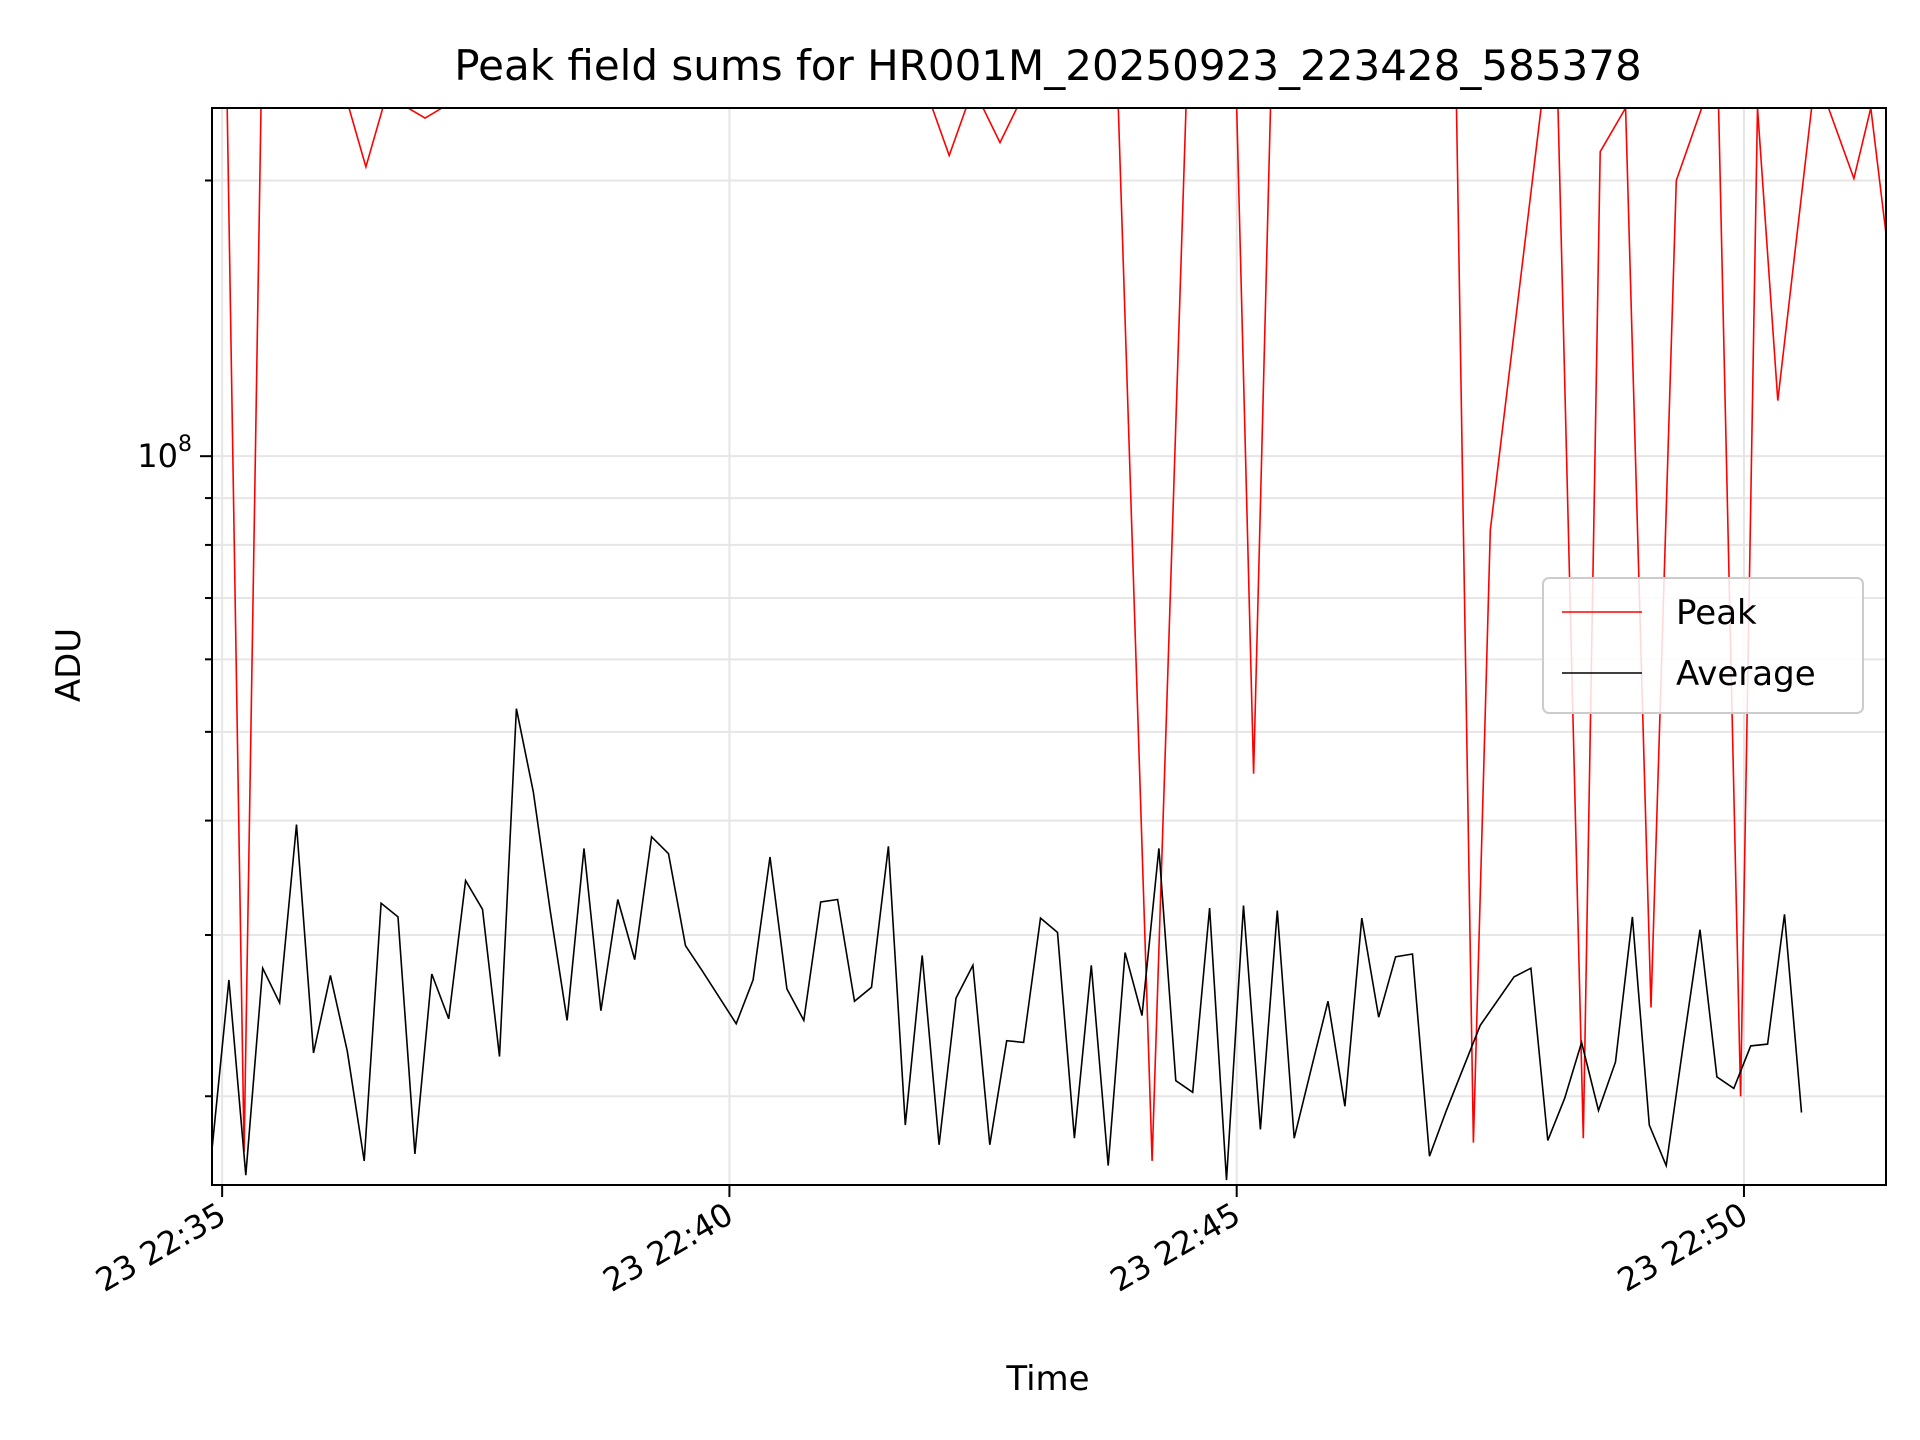 The image size is (1920, 1440). What do you see at coordinates (157, 456) in the screenshot?
I see `y-tick-base: 10` at bounding box center [157, 456].